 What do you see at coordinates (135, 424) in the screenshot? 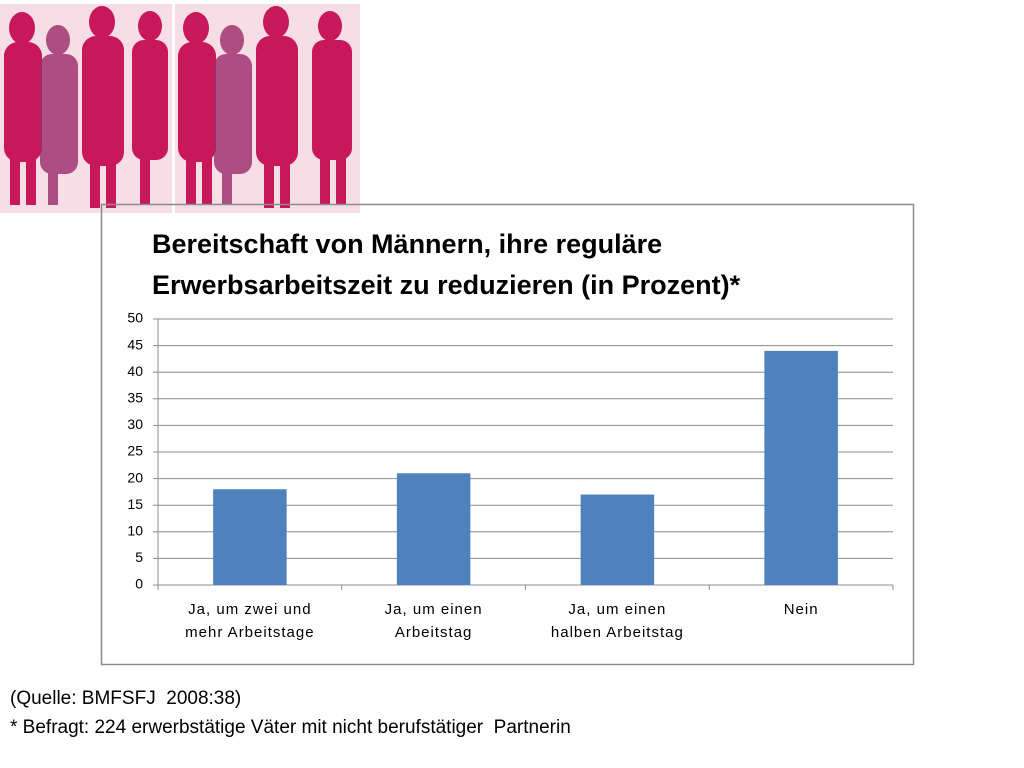
I see `y-tick-label: 30` at bounding box center [135, 424].